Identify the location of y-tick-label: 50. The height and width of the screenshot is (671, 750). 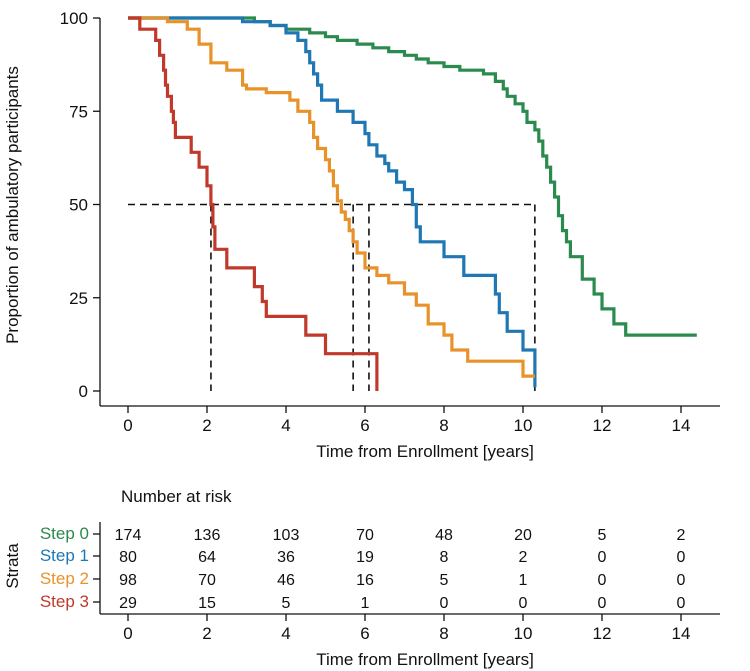
(78, 205).